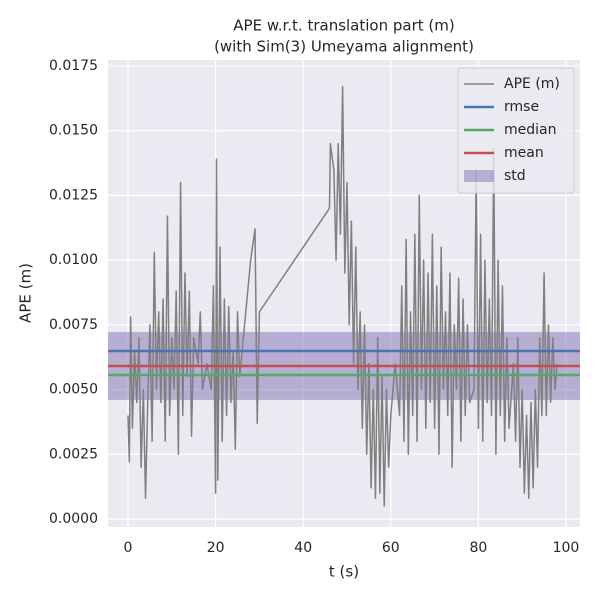 The image size is (600, 604). What do you see at coordinates (303, 548) in the screenshot?
I see `x-tick-label: 40` at bounding box center [303, 548].